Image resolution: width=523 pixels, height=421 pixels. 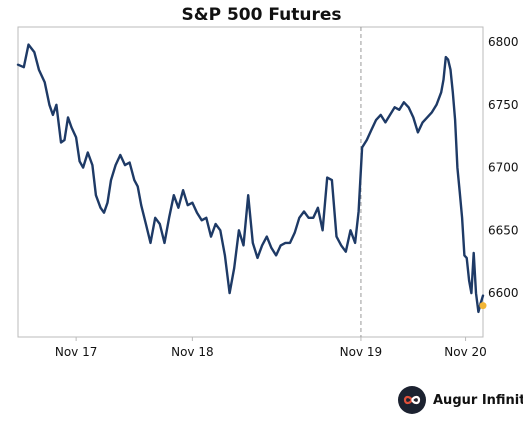 What do you see at coordinates (503, 42) in the screenshot?
I see `y-tick-label: 6800` at bounding box center [503, 42].